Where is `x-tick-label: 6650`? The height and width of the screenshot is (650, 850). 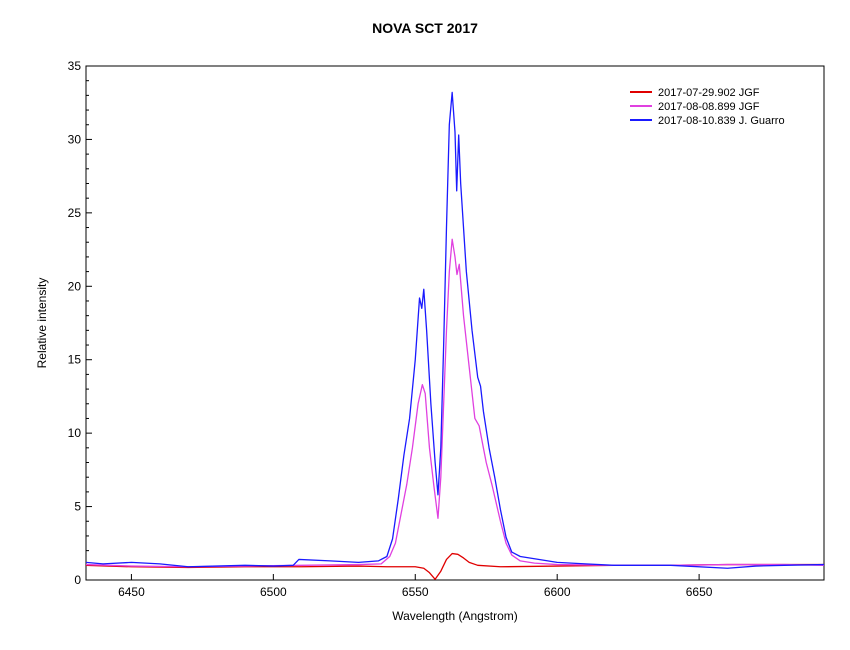
x-tick-label: 6650 is located at coordinates (699, 592).